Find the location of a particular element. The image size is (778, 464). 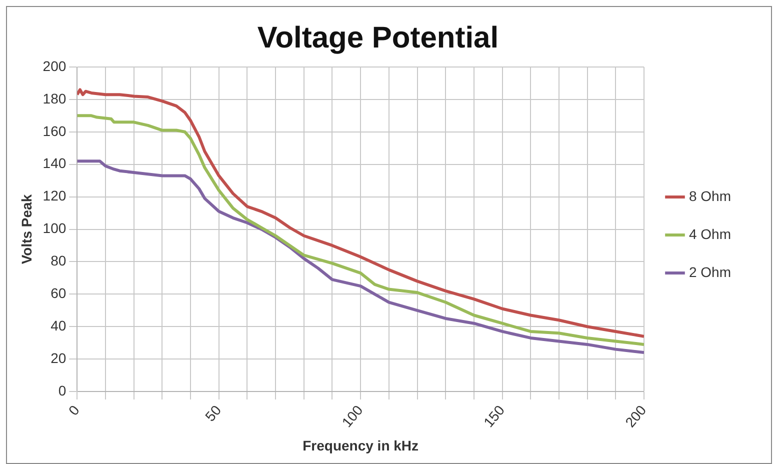

y-tick-label: 140 is located at coordinates (54, 163).